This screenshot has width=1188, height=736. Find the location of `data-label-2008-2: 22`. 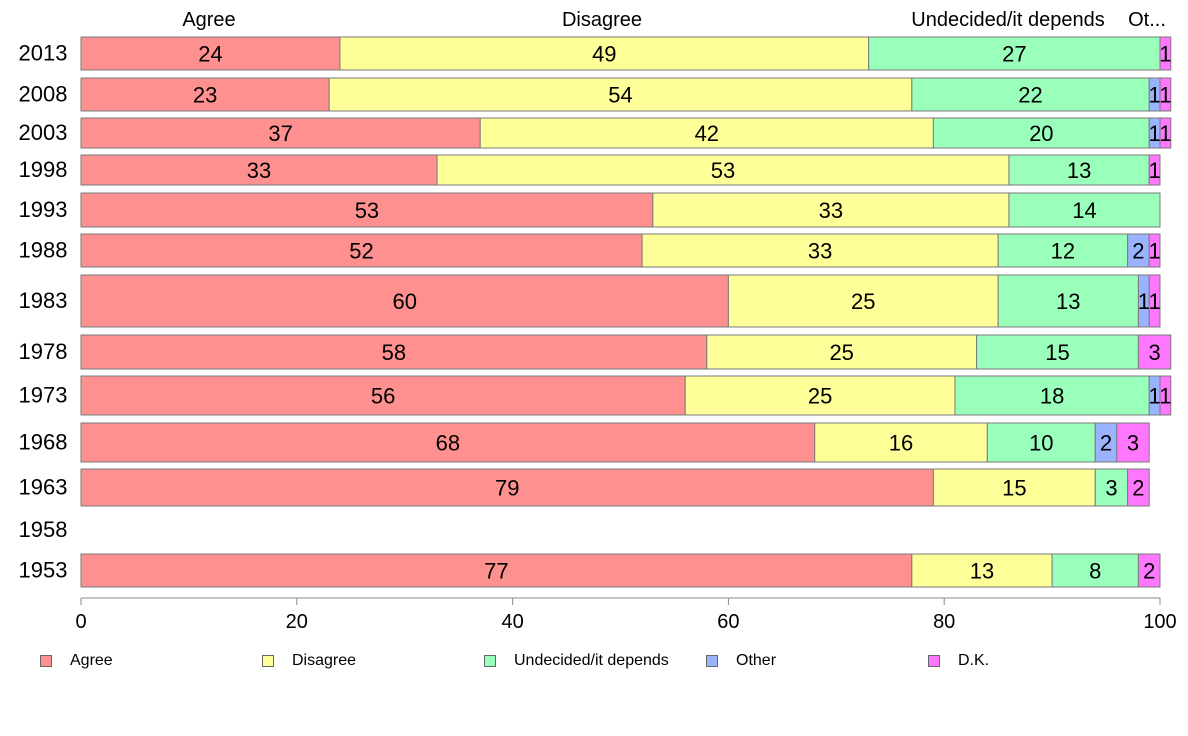

data-label-2008-2: 22 is located at coordinates (1030, 95).